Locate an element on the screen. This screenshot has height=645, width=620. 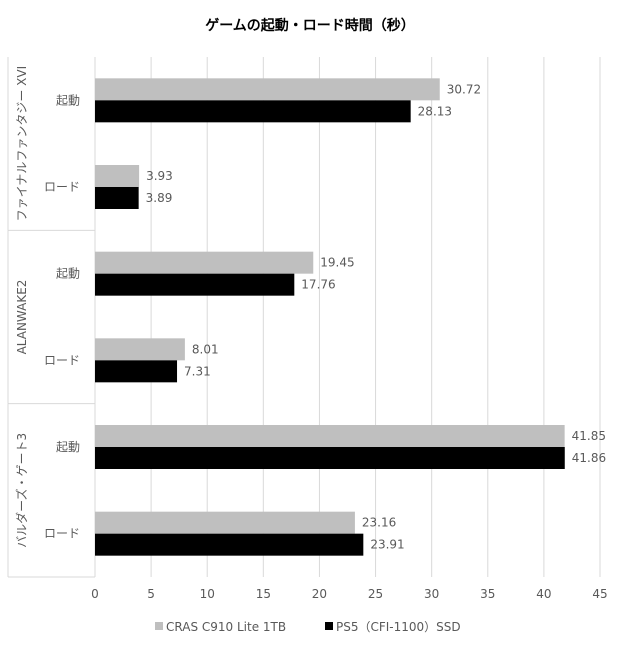
legend-label: PS5（CFI-1100）SSD is located at coordinates (398, 627).